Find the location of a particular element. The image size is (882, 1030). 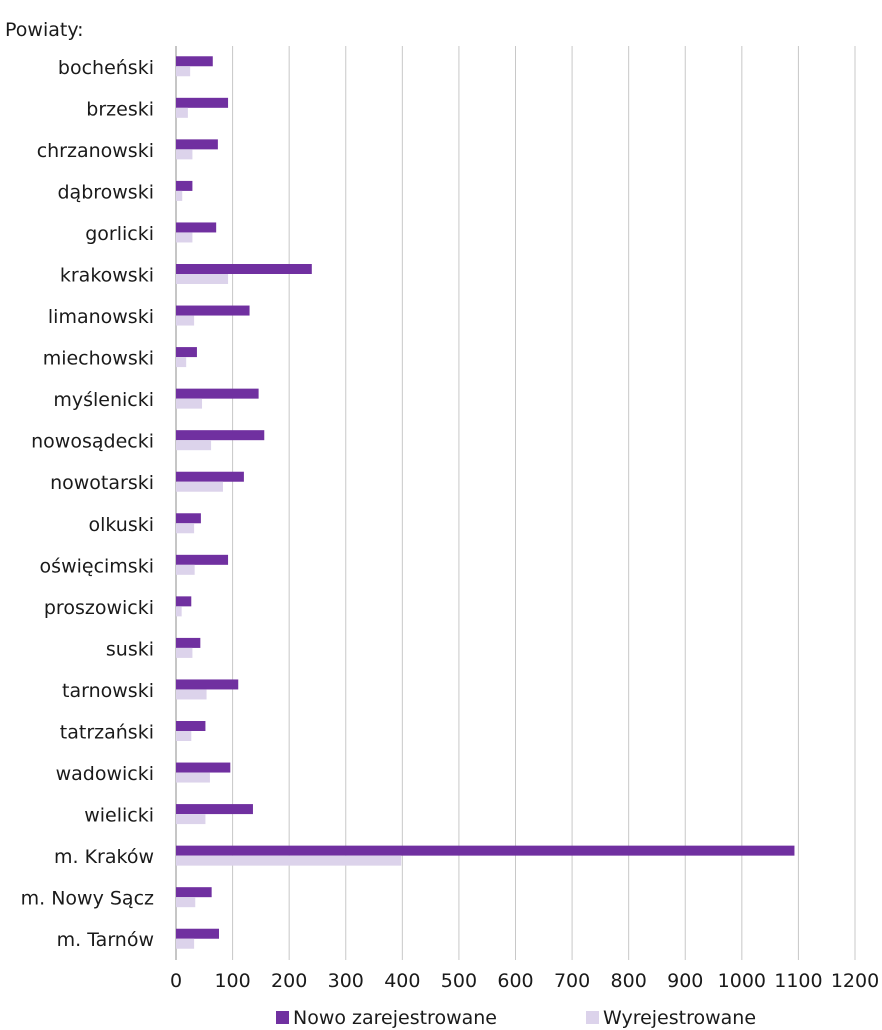

category-label: nowotarski is located at coordinates (102, 483).